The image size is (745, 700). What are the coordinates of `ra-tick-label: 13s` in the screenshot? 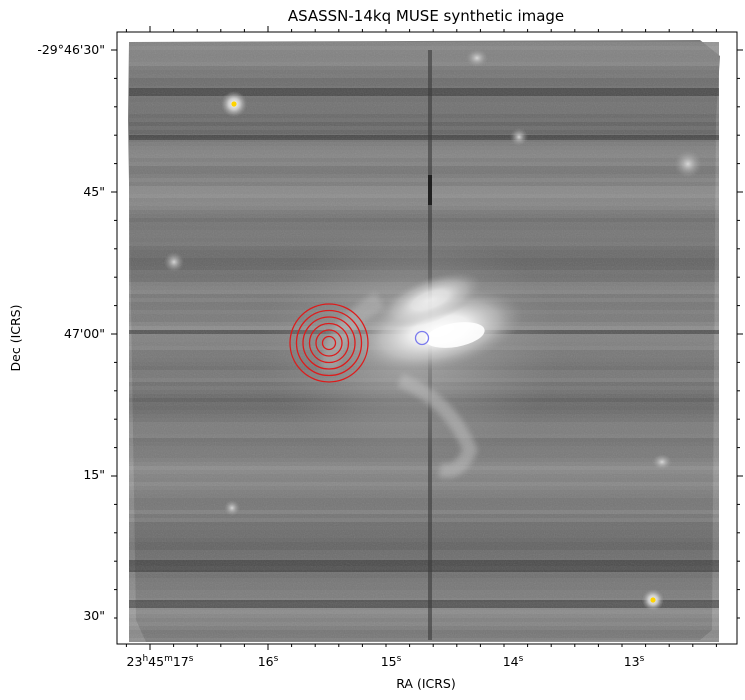 It's located at (634, 661).